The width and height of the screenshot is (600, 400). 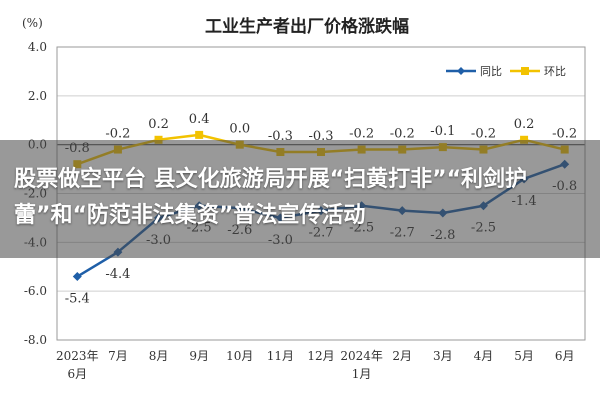 What do you see at coordinates (199, 356) in the screenshot?
I see `x-tick-label-3-0: 9月` at bounding box center [199, 356].